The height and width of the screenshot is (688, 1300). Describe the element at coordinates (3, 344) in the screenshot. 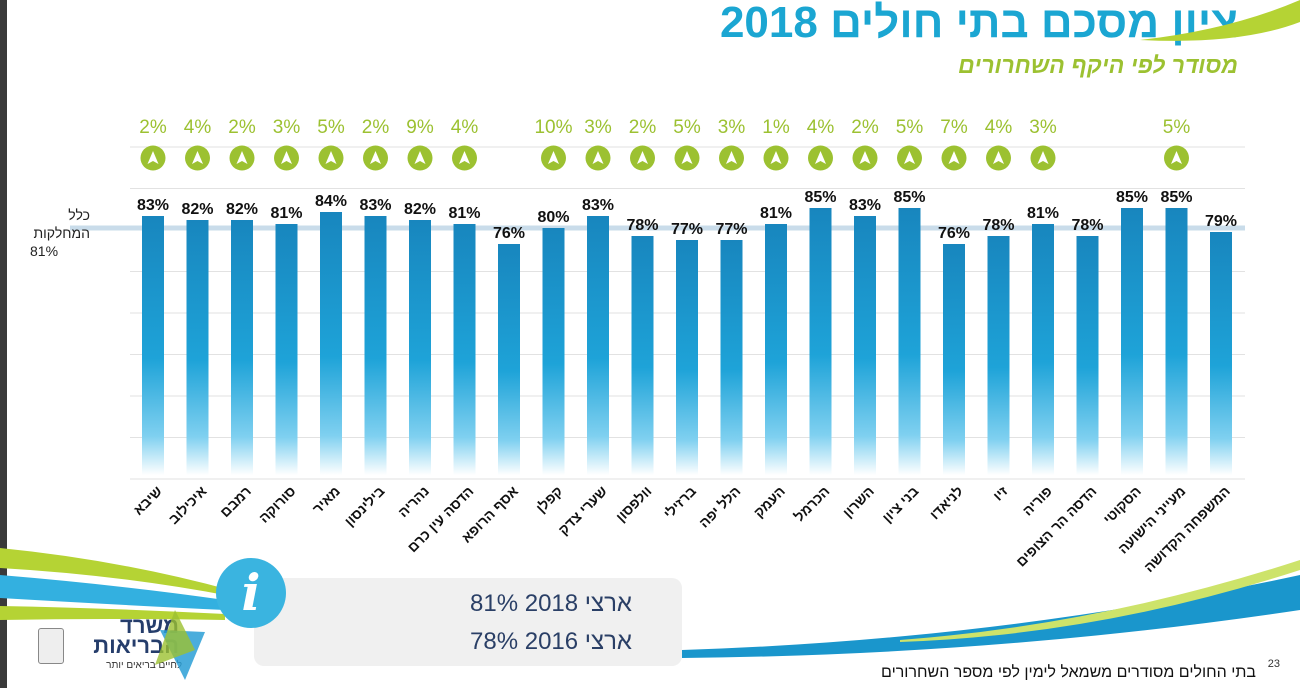

I see `window-edge` at that location.